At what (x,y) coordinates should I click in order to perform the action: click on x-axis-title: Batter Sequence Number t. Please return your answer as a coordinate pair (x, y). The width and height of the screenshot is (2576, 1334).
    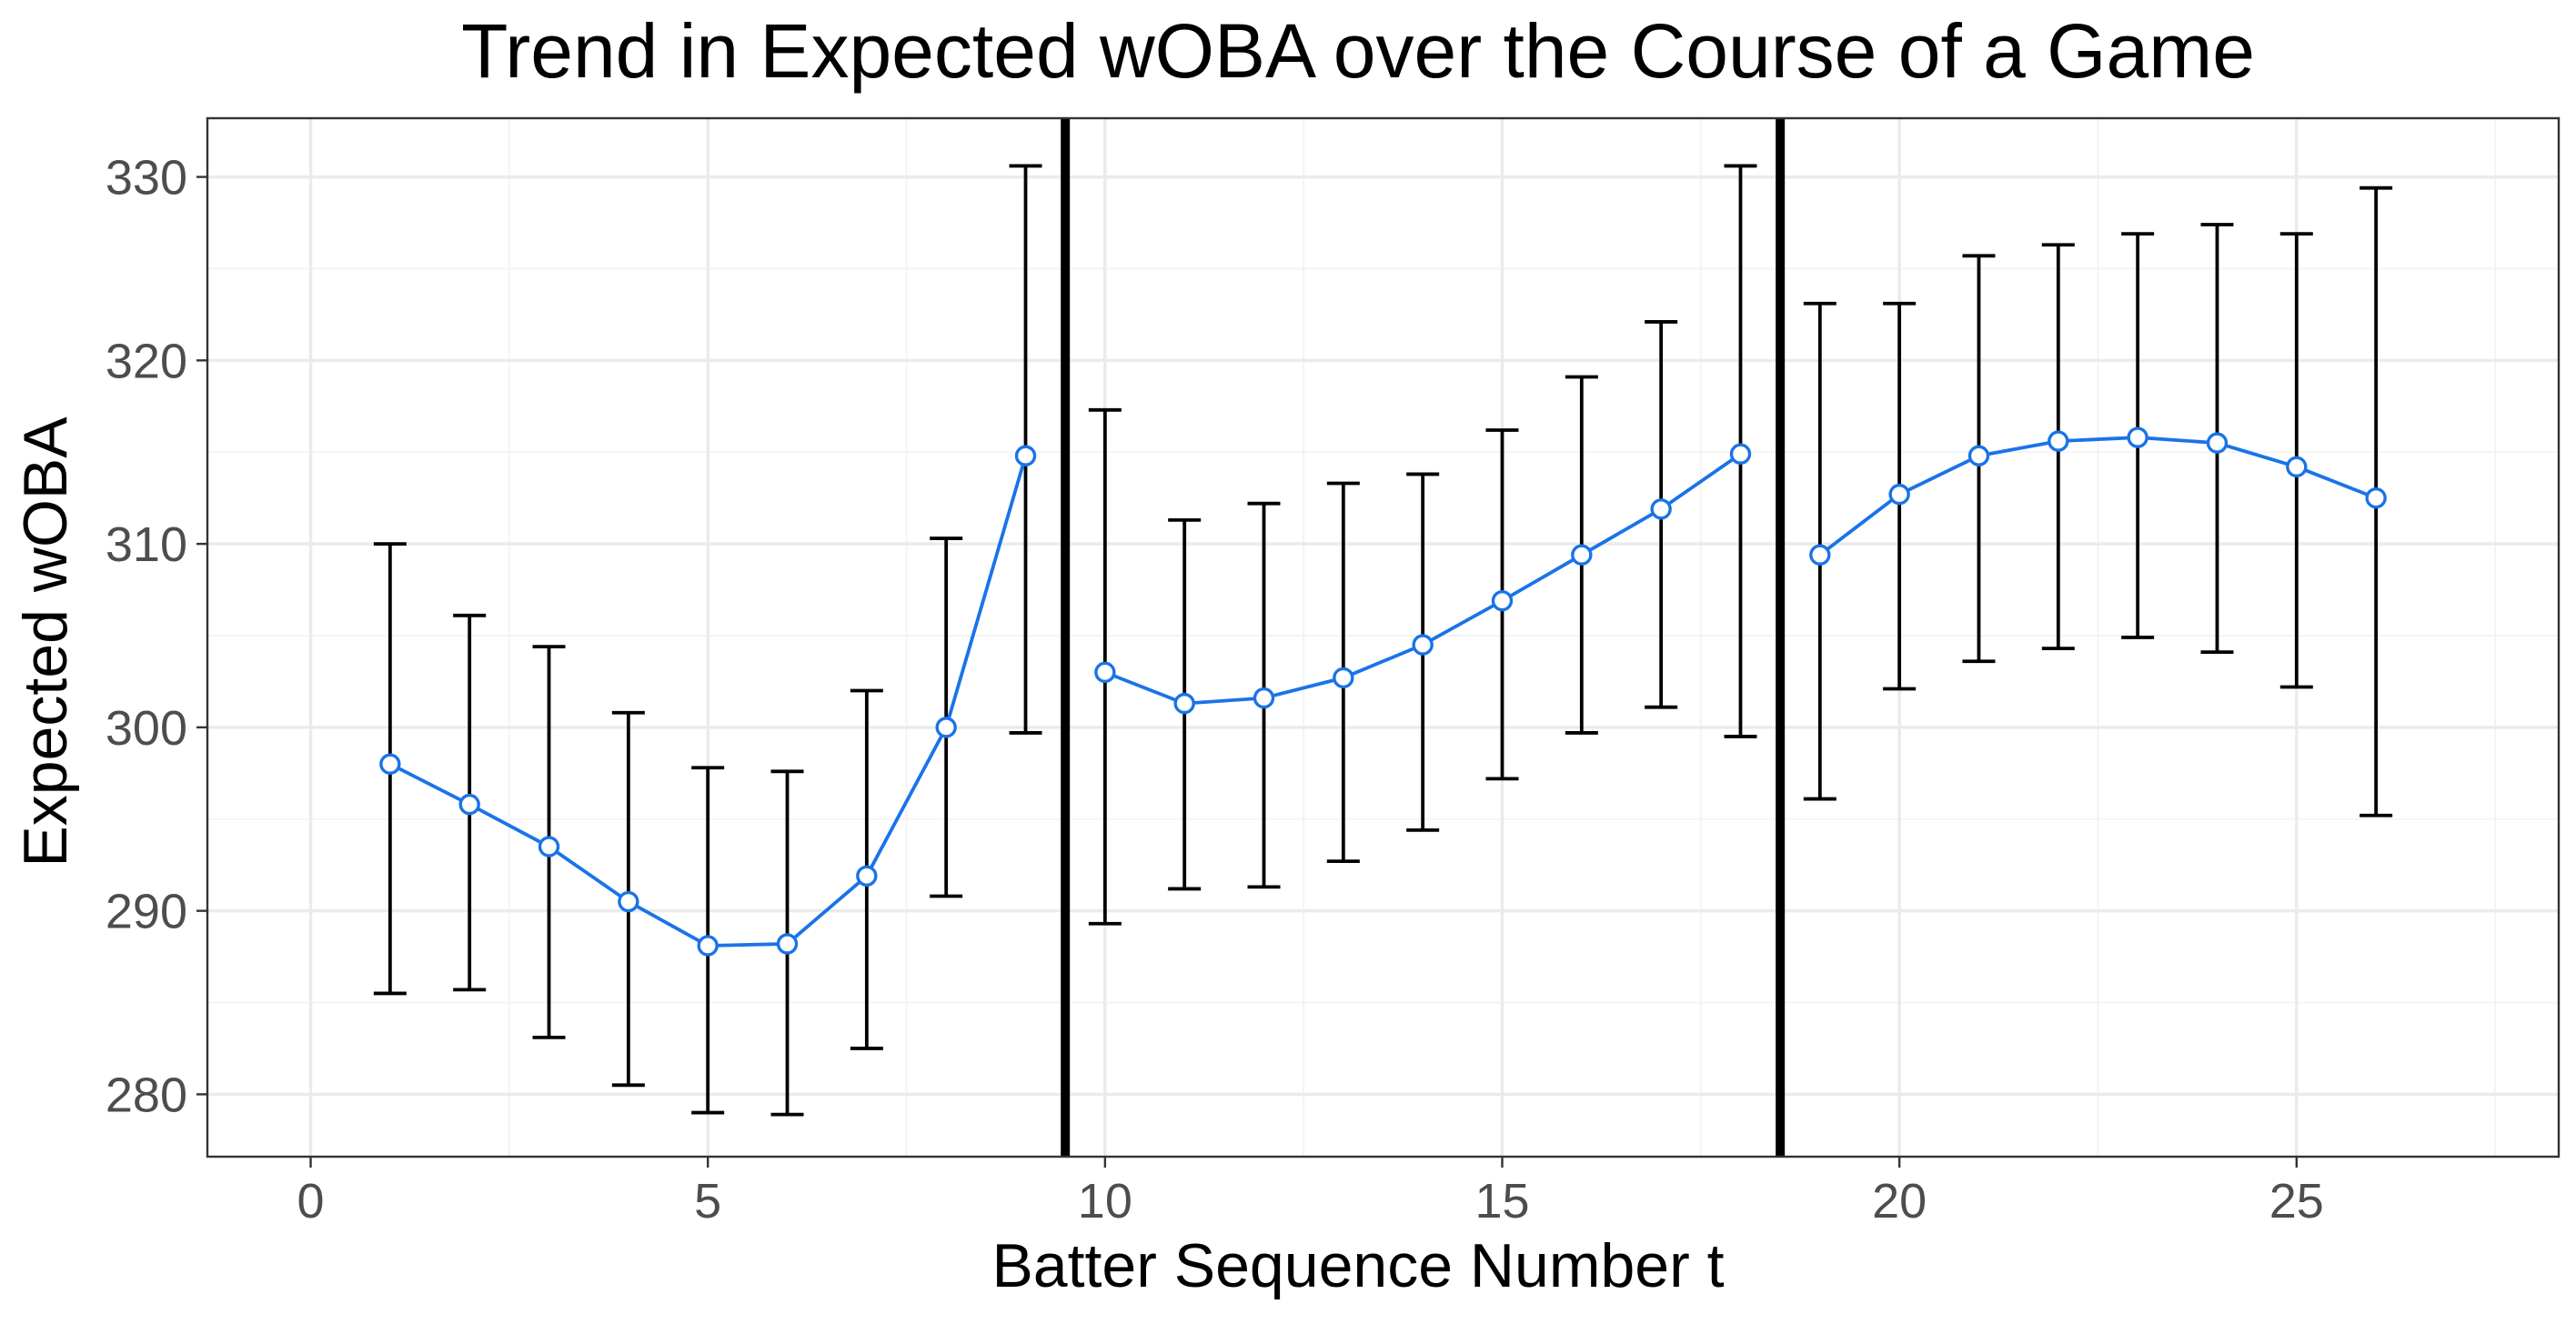
    Looking at the image, I should click on (1357, 1265).